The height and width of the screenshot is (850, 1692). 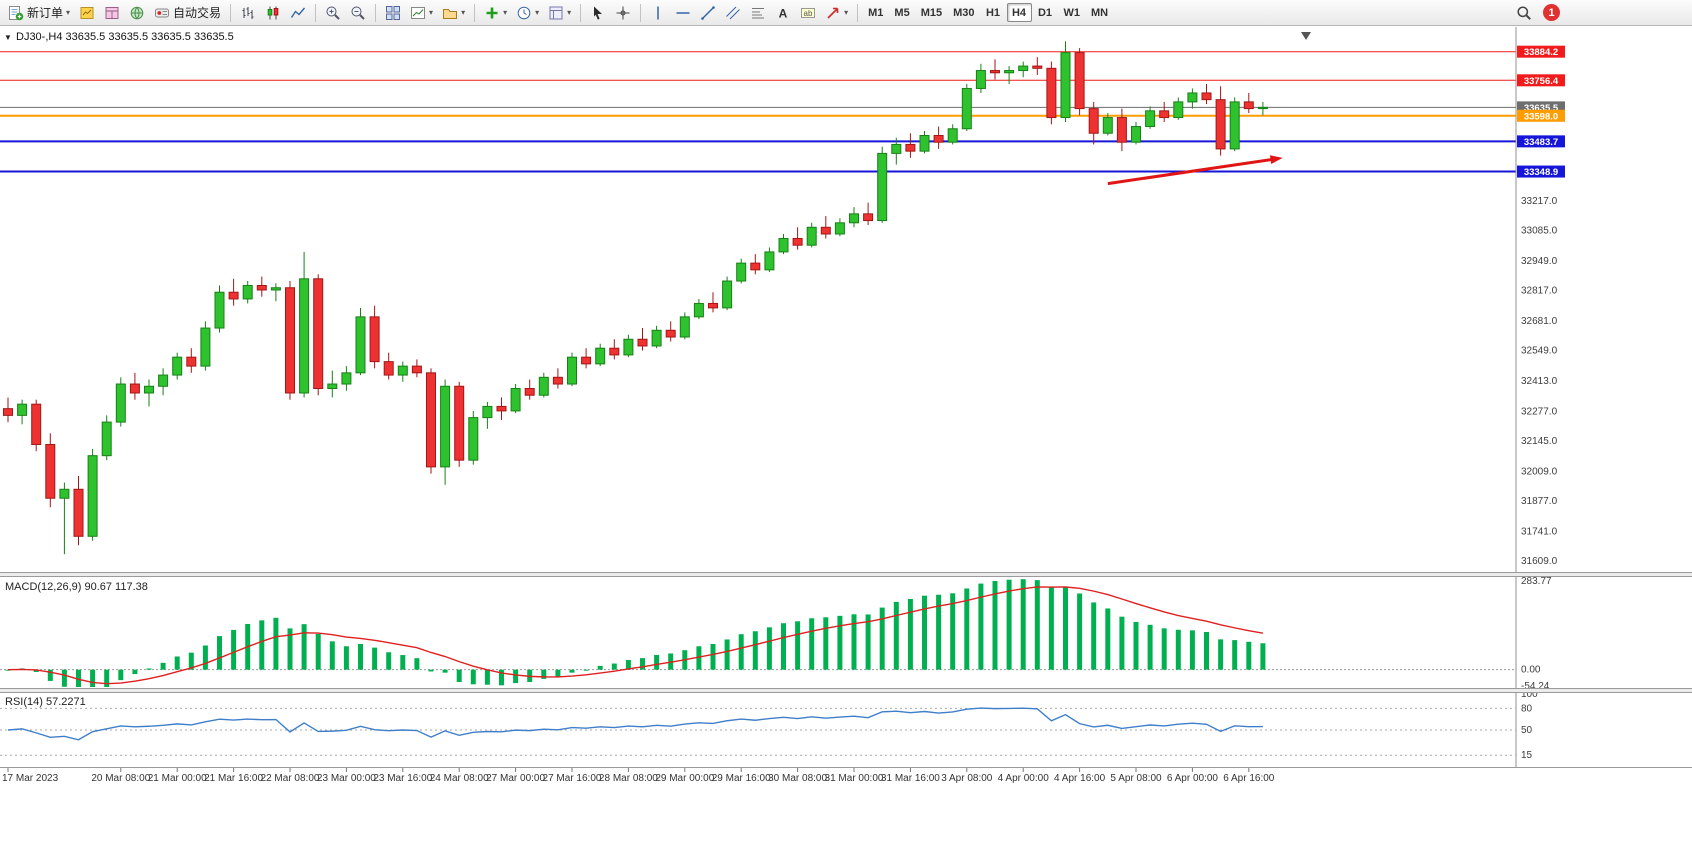 I want to click on time-label: 21 Mar 00:00, so click(x=177, y=778).